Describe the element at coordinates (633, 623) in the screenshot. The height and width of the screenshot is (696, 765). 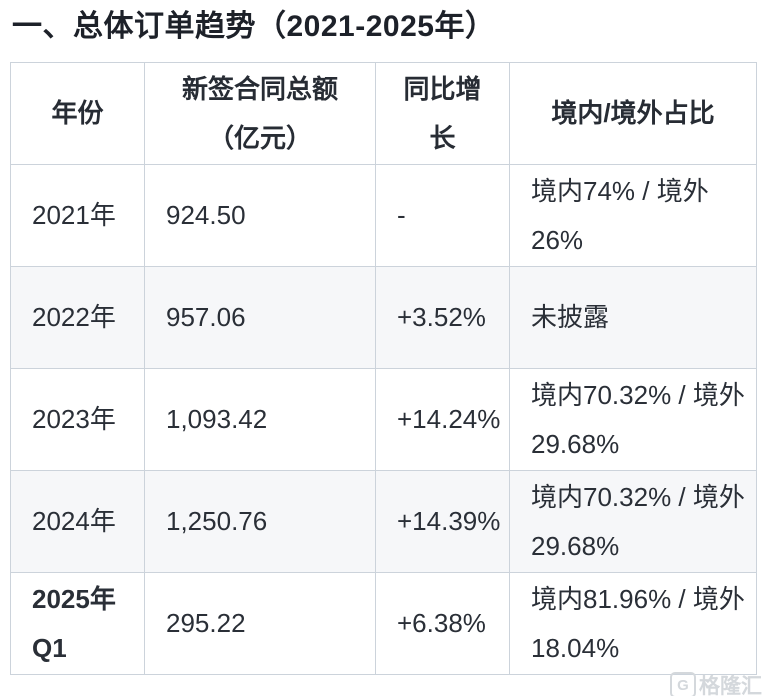
I see `ratio-cell: 境内81.96% / 境外 18.04%` at that location.